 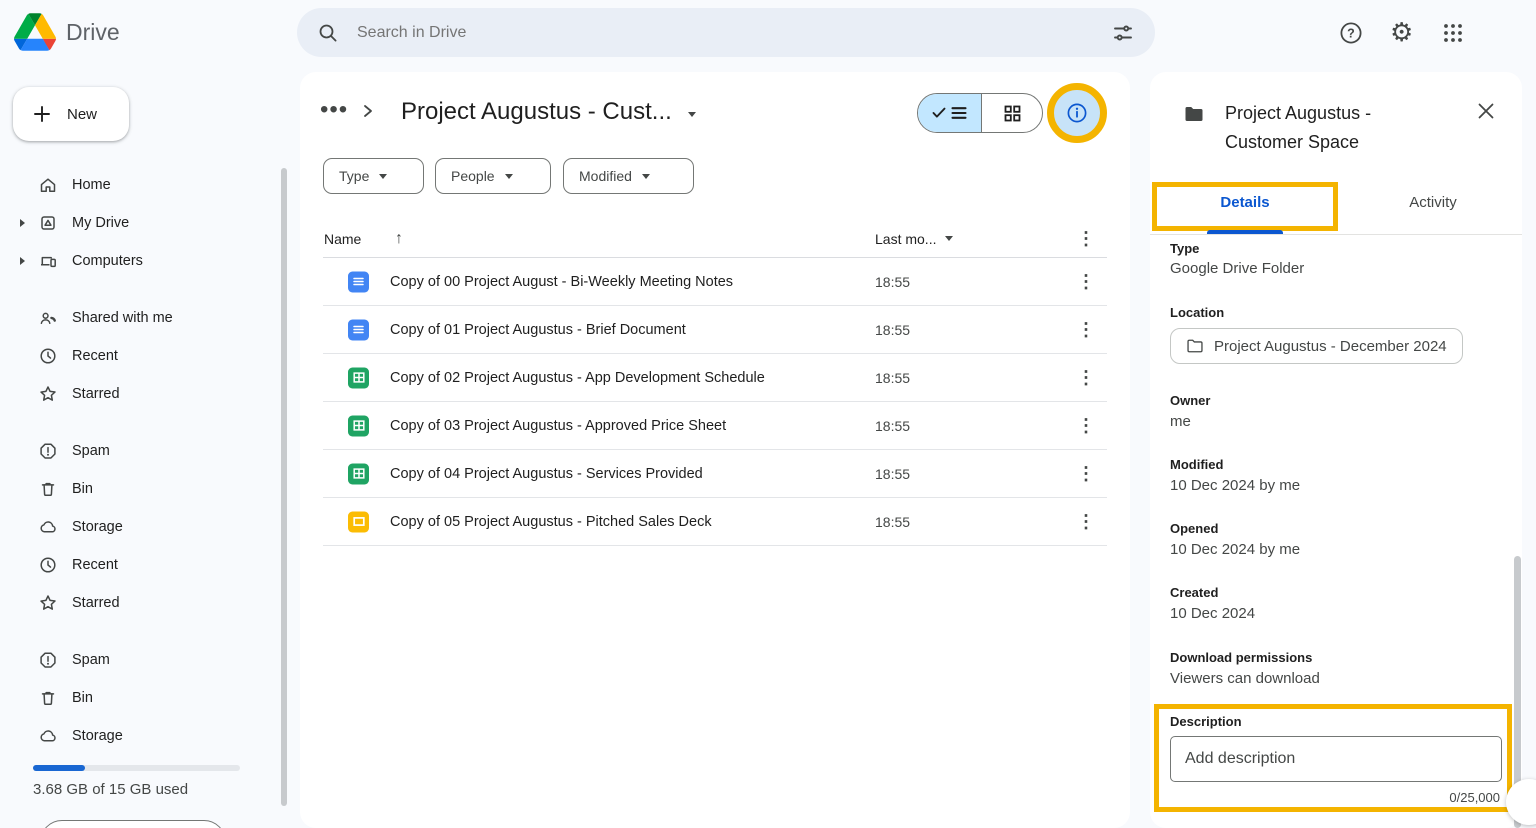 What do you see at coordinates (140, 185) in the screenshot?
I see `sidebar-item-home: Home` at bounding box center [140, 185].